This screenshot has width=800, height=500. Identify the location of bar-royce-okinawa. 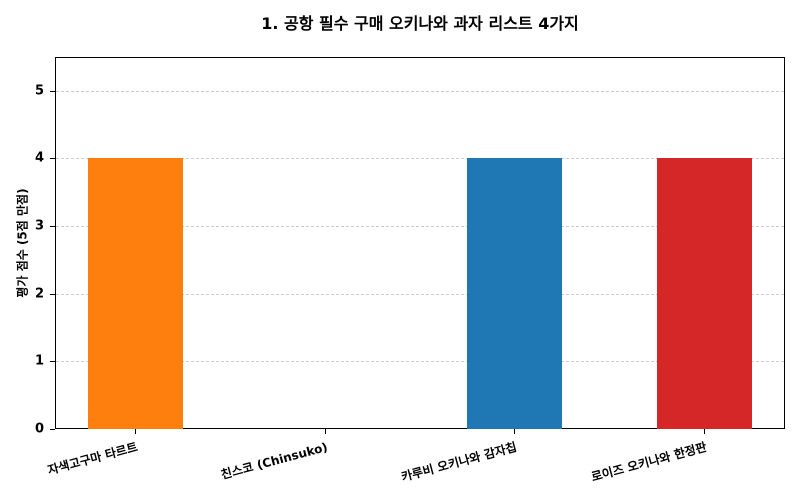
(704, 293).